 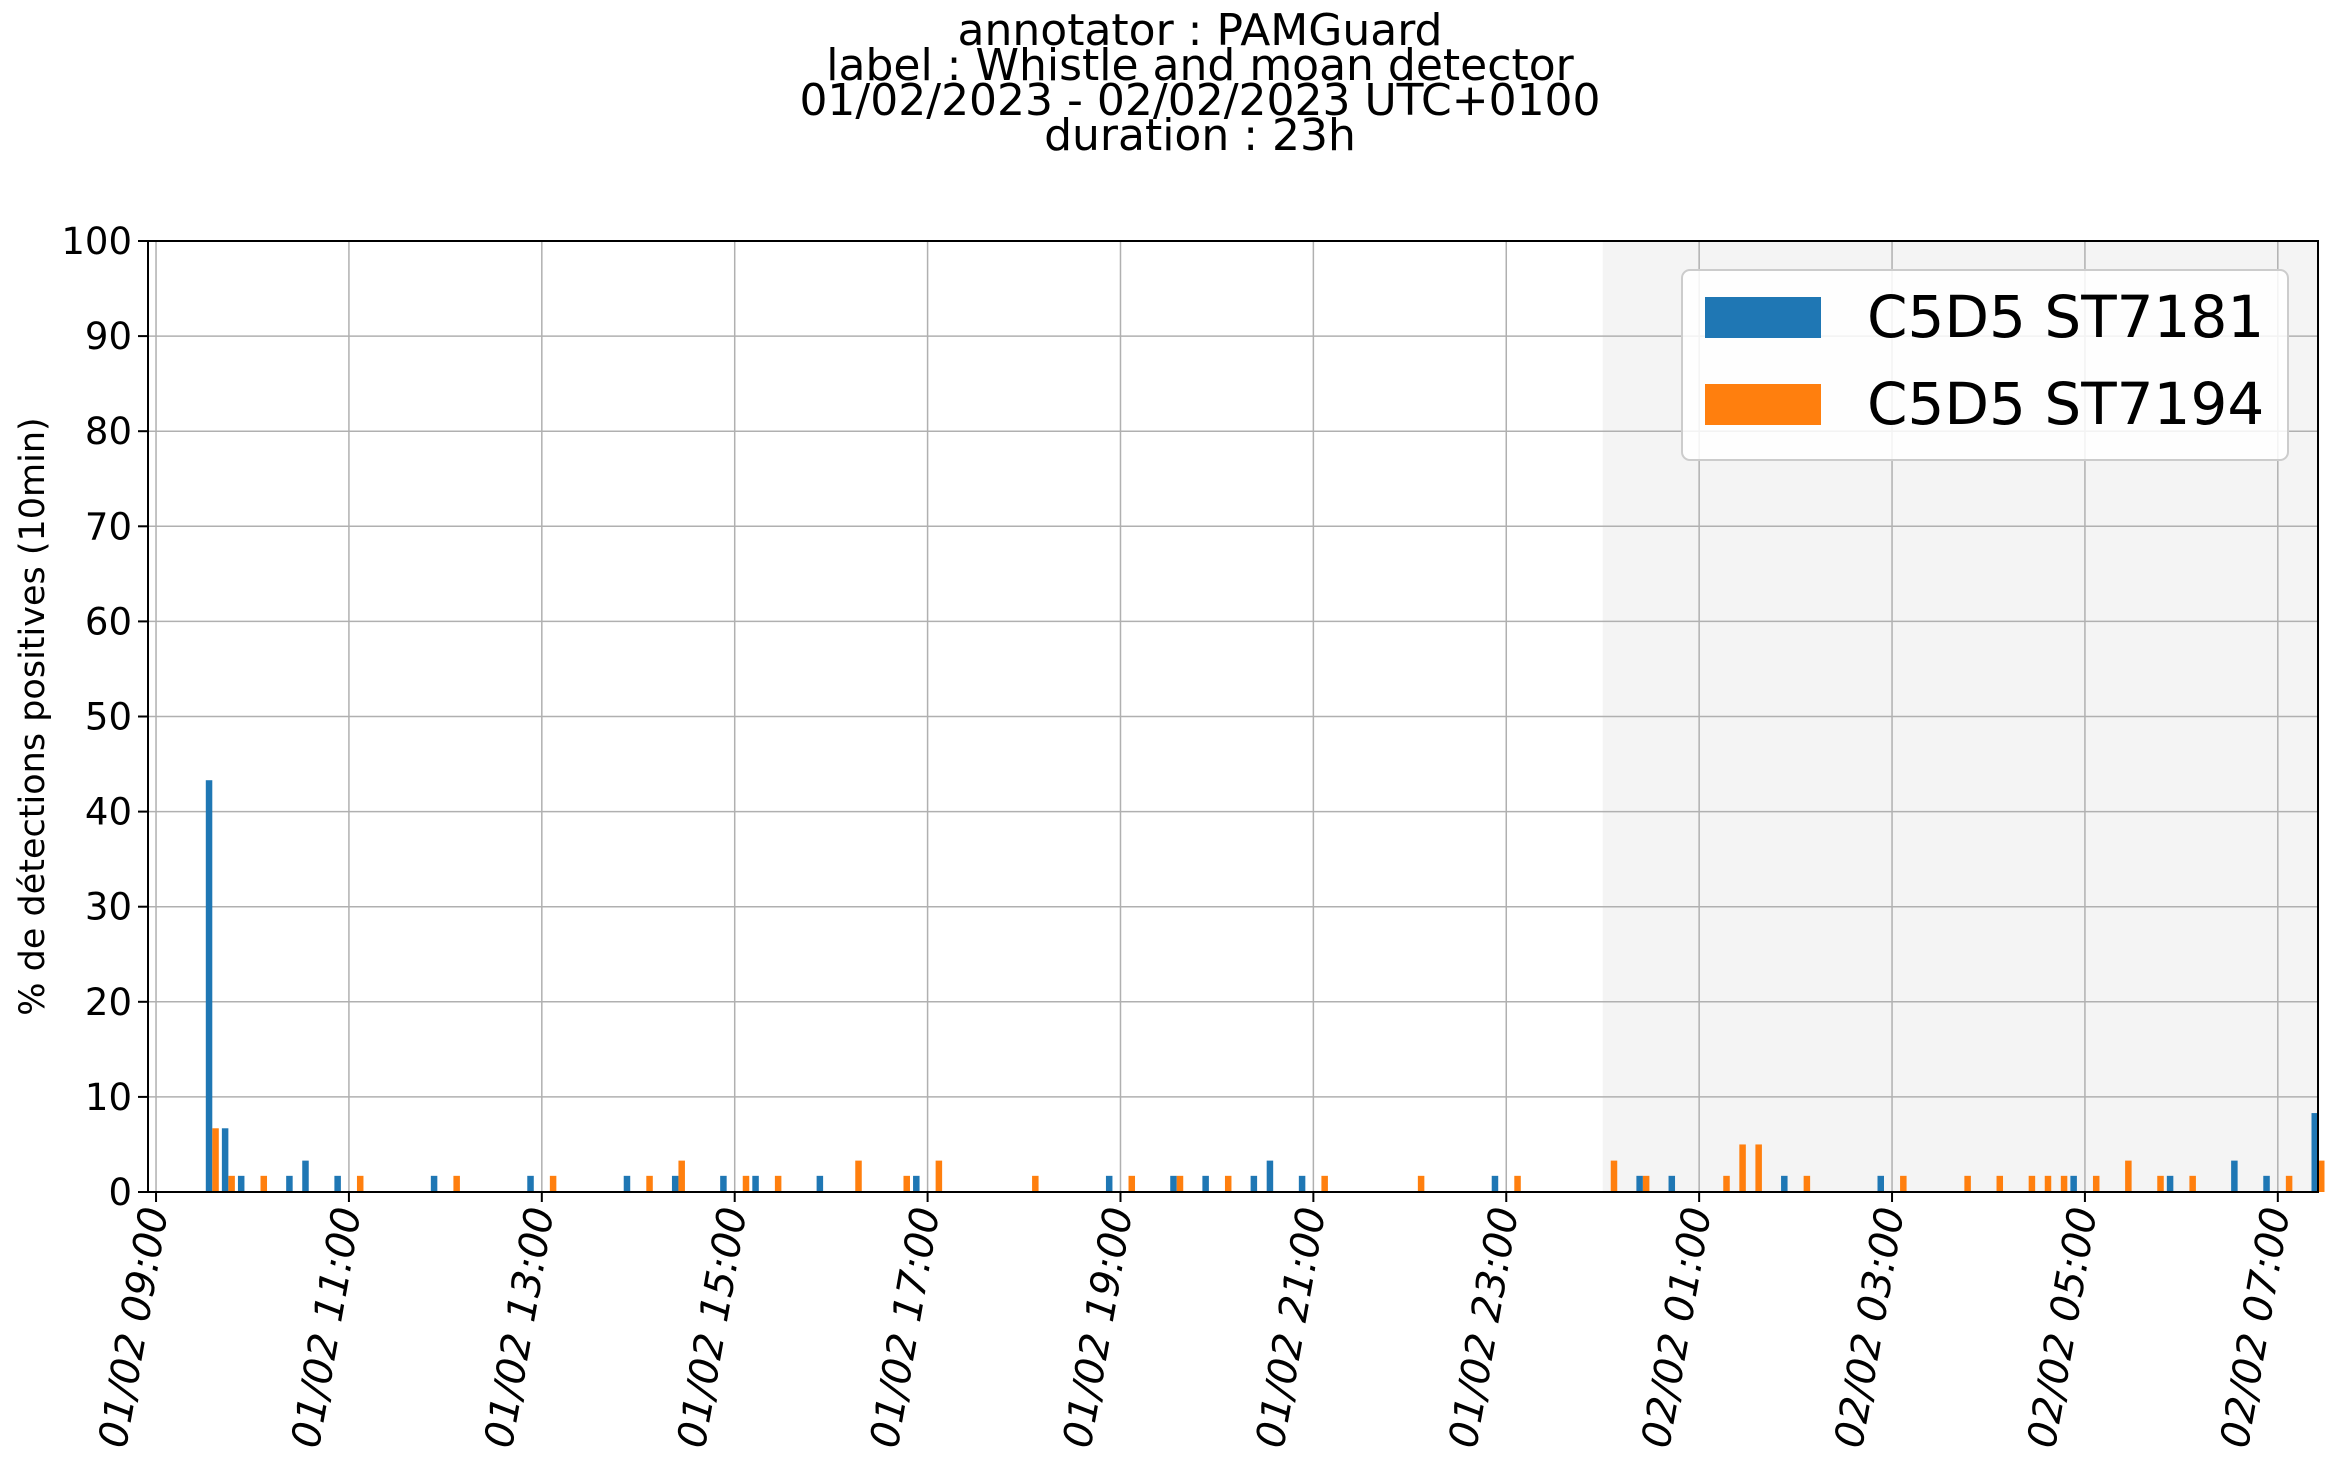 What do you see at coordinates (1200, 100) in the screenshot?
I see `chart-title-dates: 01/02/2023 - 02/02/2023 UTC+0100` at bounding box center [1200, 100].